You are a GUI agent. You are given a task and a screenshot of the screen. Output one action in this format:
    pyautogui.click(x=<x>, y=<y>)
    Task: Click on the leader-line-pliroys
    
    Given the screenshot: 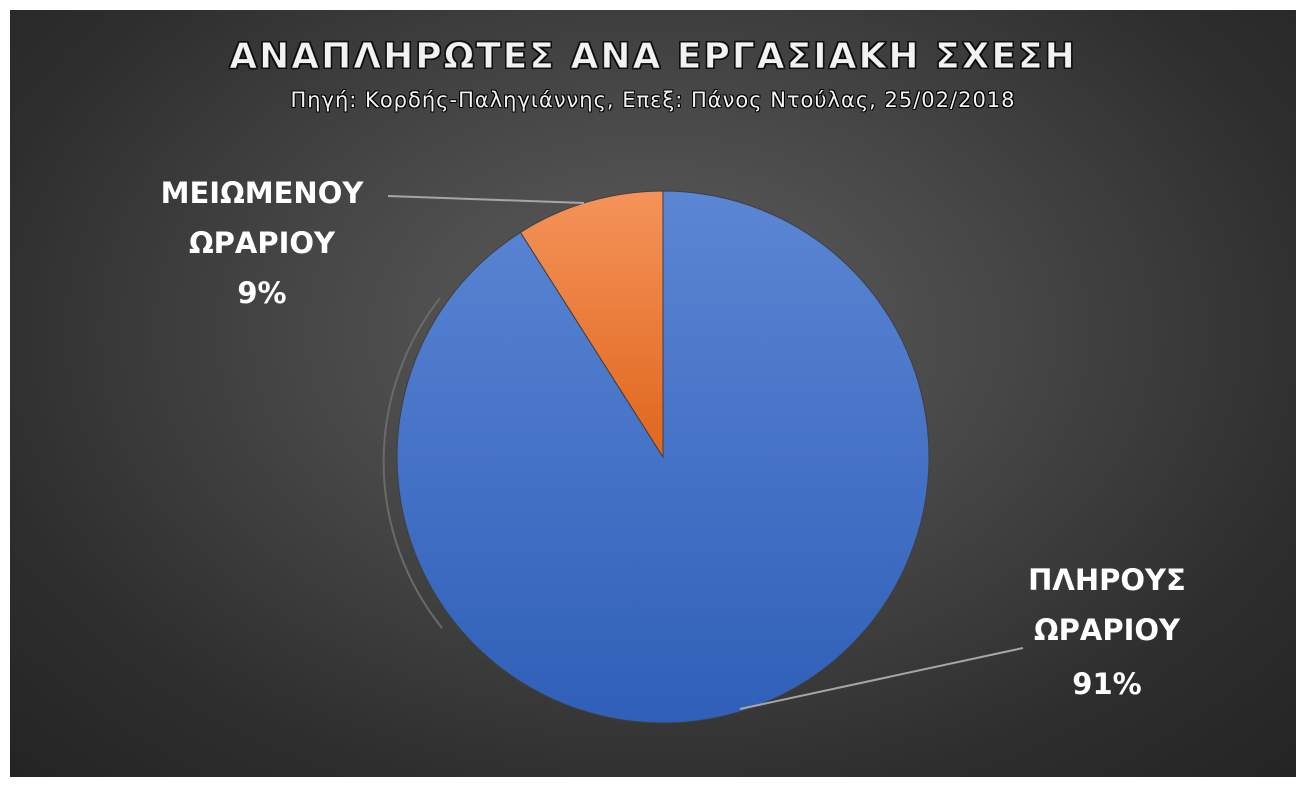 What is the action you would take?
    pyautogui.click(x=881, y=678)
    